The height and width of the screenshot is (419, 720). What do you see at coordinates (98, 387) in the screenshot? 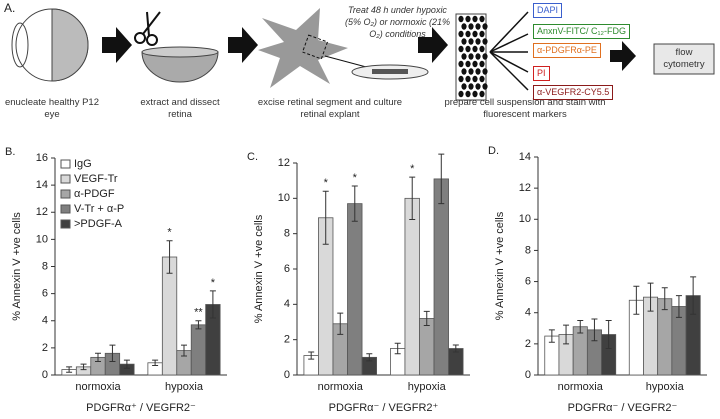
I see `x-tick-label: normoxia` at bounding box center [98, 387].